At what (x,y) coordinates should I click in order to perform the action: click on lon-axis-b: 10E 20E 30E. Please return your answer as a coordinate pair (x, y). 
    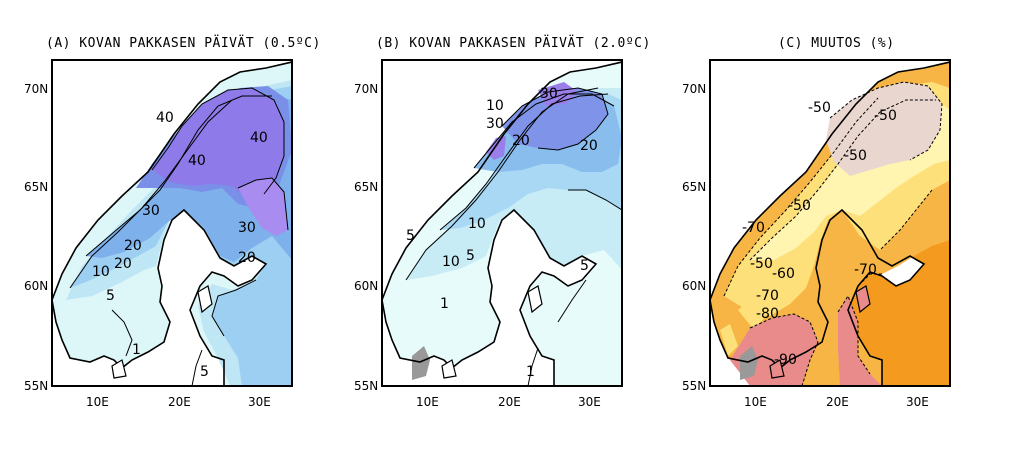
    Looking at the image, I should click on (508, 402).